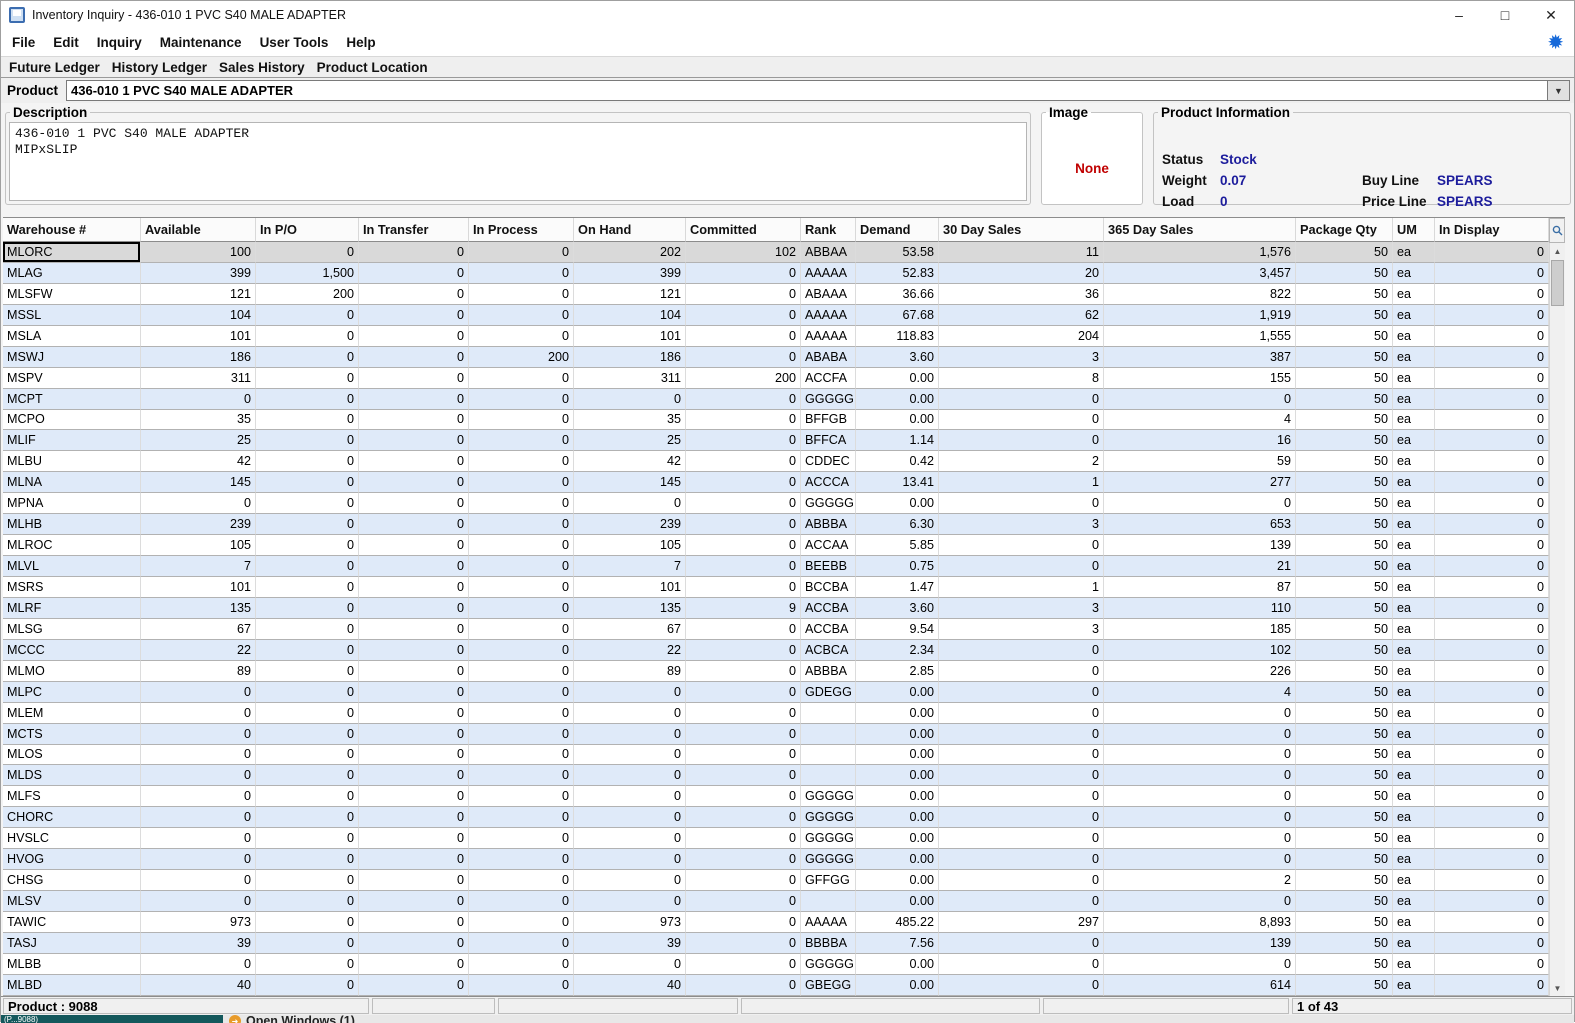  Describe the element at coordinates (828, 252) in the screenshot. I see `cell-rank: ABBAA` at that location.